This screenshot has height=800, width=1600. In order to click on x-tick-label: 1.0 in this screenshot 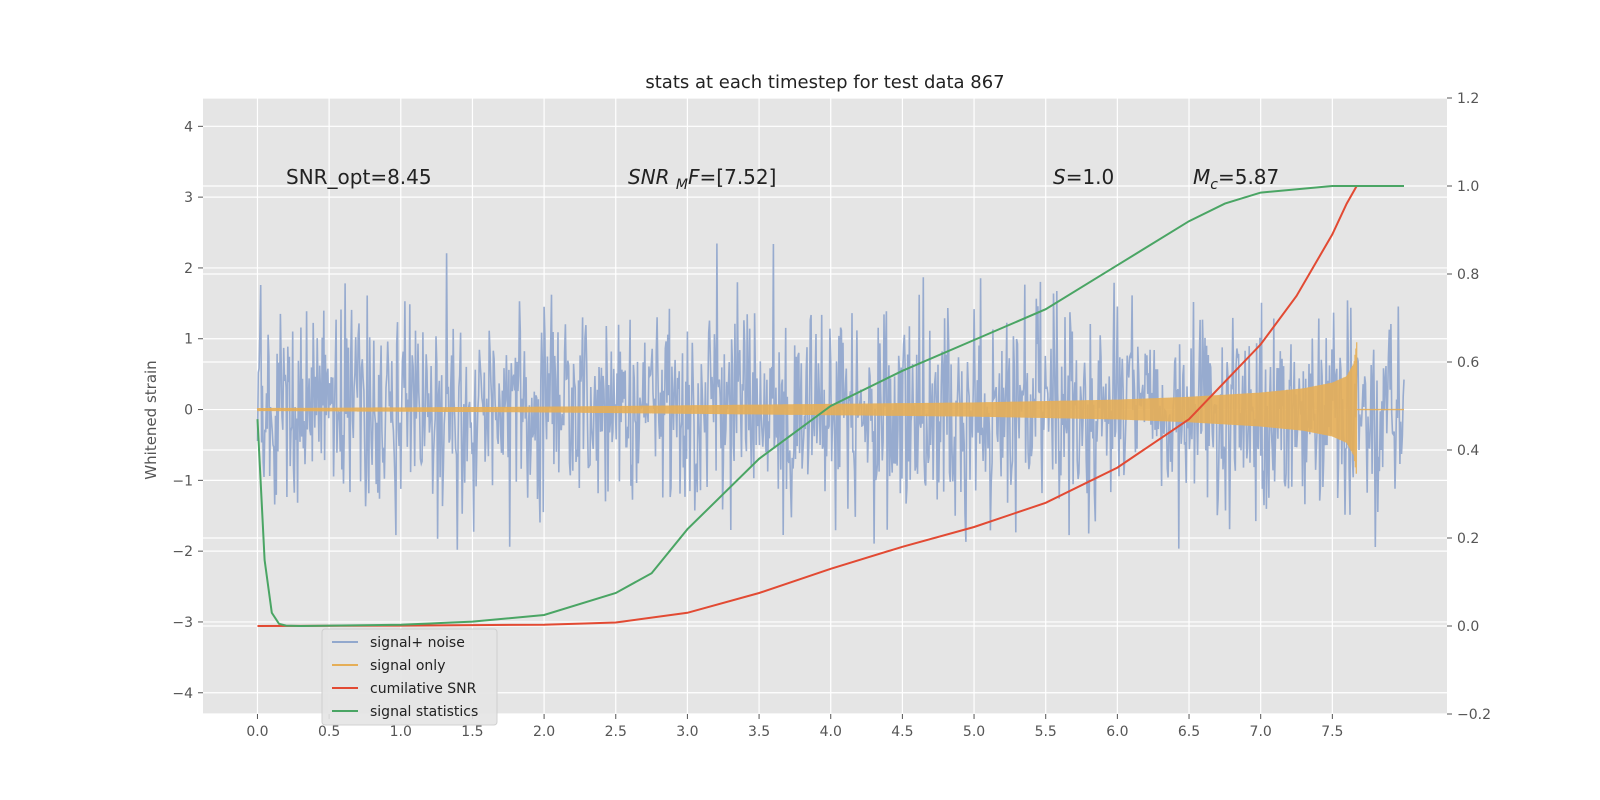, I will do `click(401, 732)`.